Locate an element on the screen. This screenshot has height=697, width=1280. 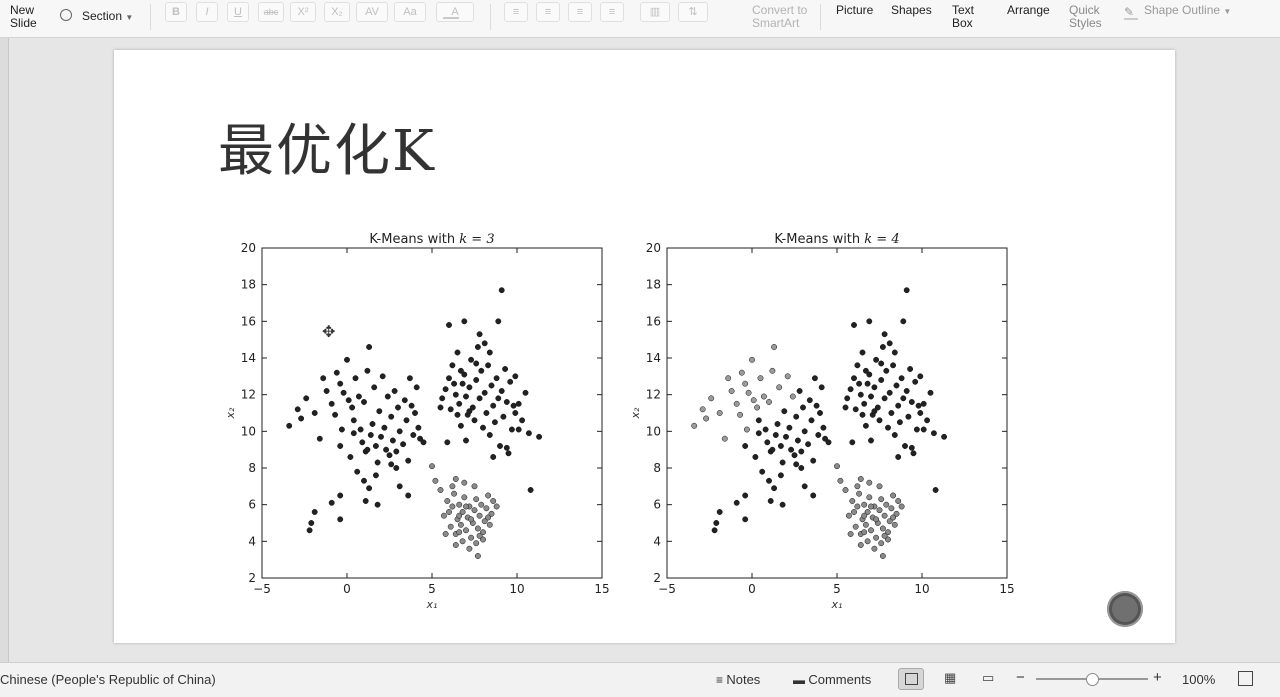
comments-button: ▬ Comments is located at coordinates (832, 679).